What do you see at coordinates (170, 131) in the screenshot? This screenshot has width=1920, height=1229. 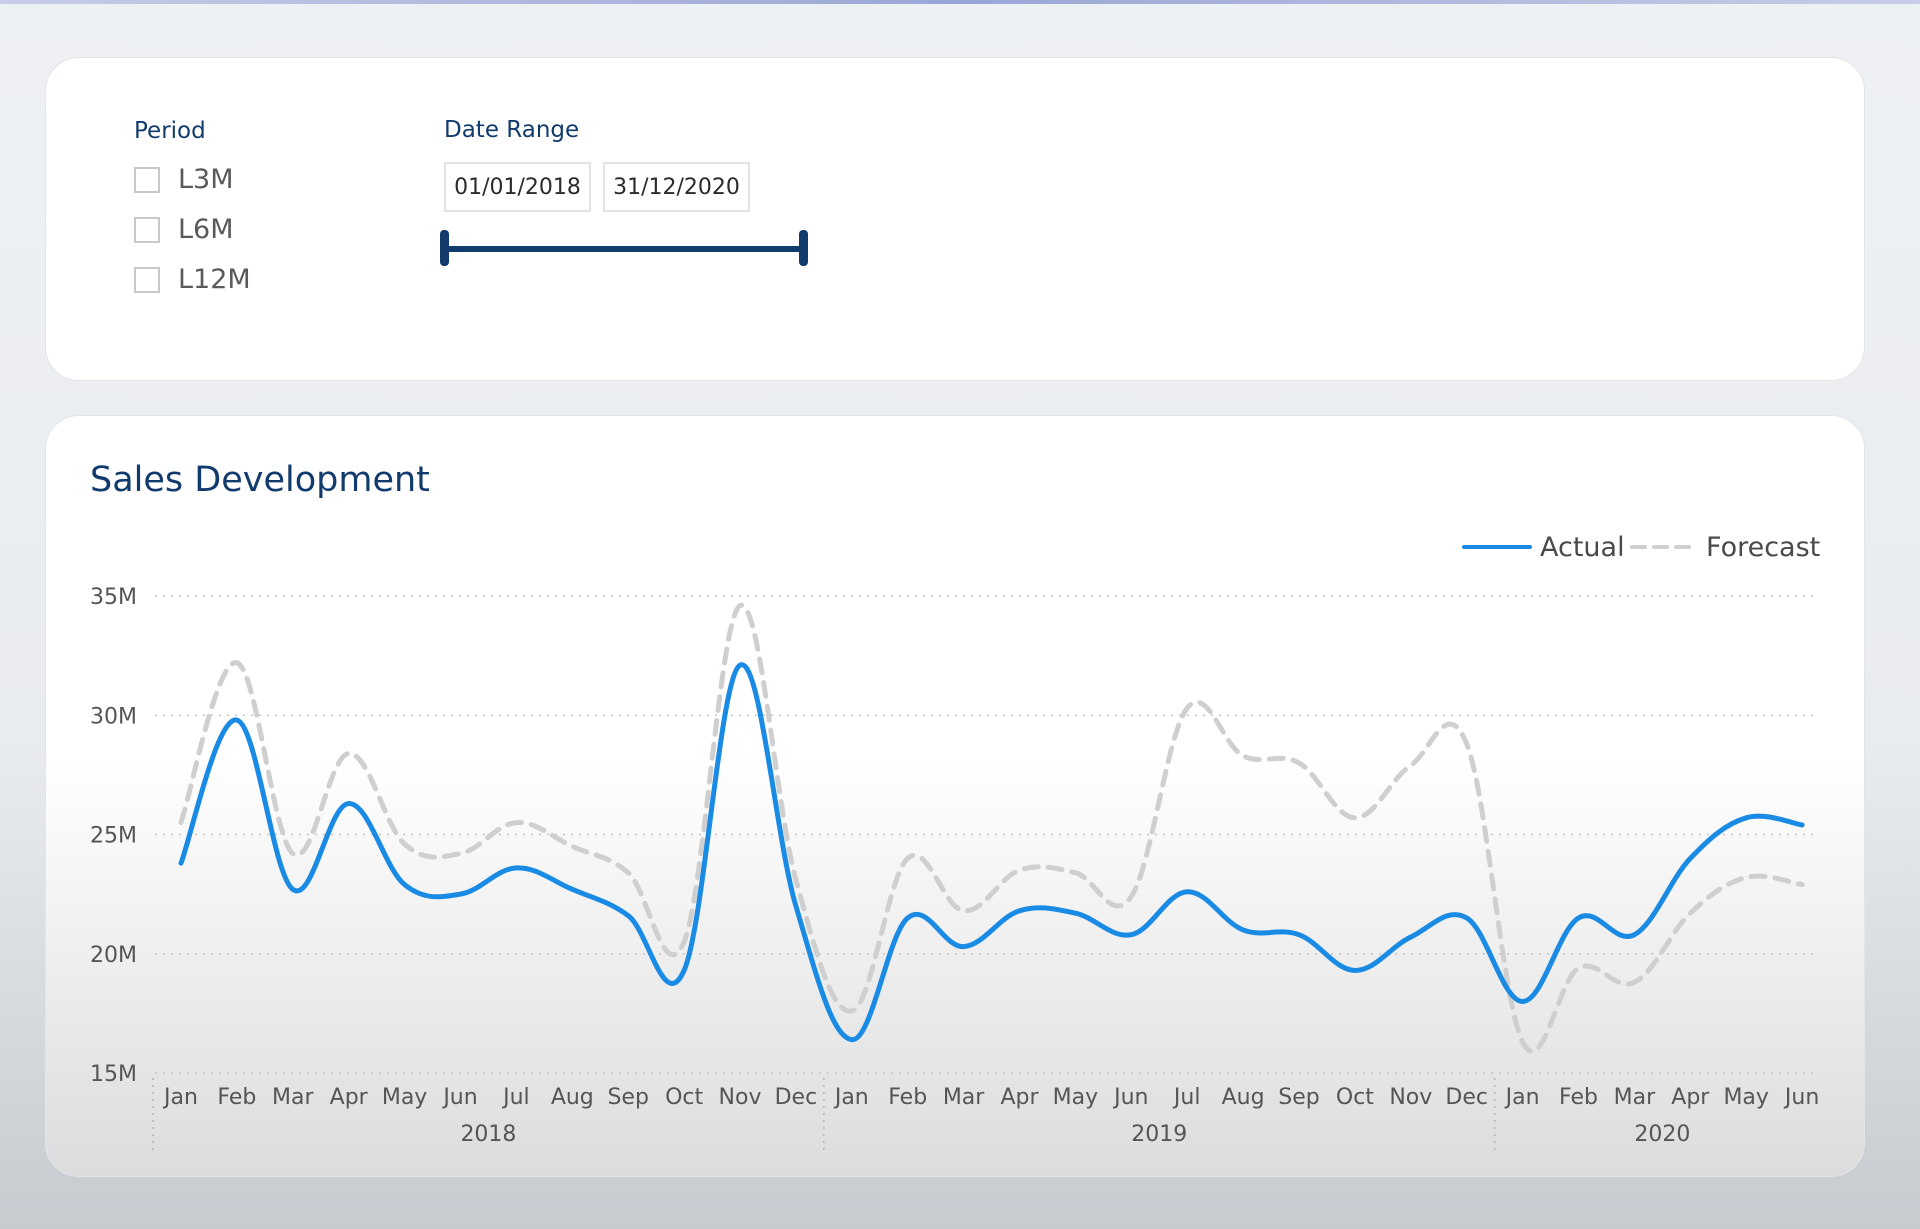 I see `period-slicer-title: Period` at bounding box center [170, 131].